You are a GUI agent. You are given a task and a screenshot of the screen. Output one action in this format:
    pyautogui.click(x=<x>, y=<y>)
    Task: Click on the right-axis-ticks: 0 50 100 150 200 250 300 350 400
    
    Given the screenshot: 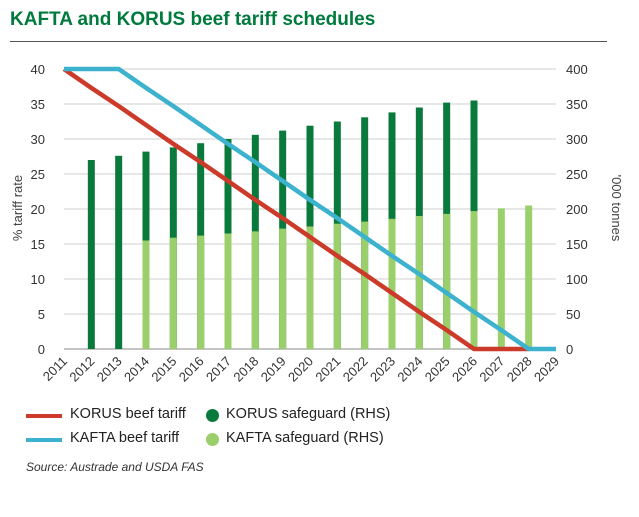 What is the action you would take?
    pyautogui.click(x=577, y=209)
    